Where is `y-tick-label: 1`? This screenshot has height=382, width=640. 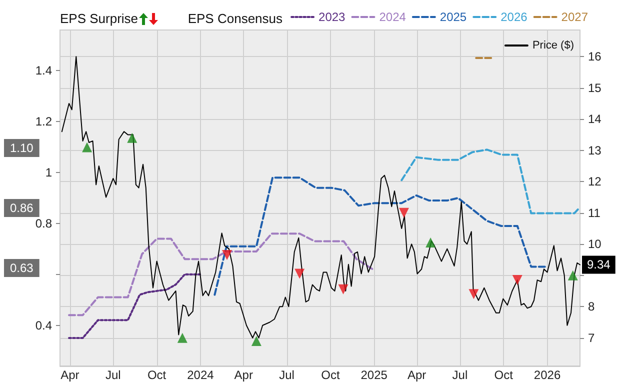
y-tick-label: 1 is located at coordinates (48, 173).